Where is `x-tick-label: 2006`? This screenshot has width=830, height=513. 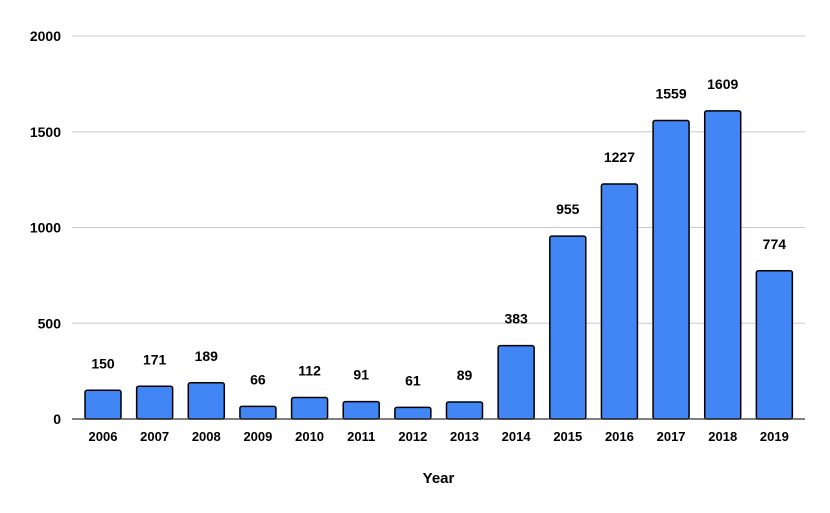
x-tick-label: 2006 is located at coordinates (103, 436).